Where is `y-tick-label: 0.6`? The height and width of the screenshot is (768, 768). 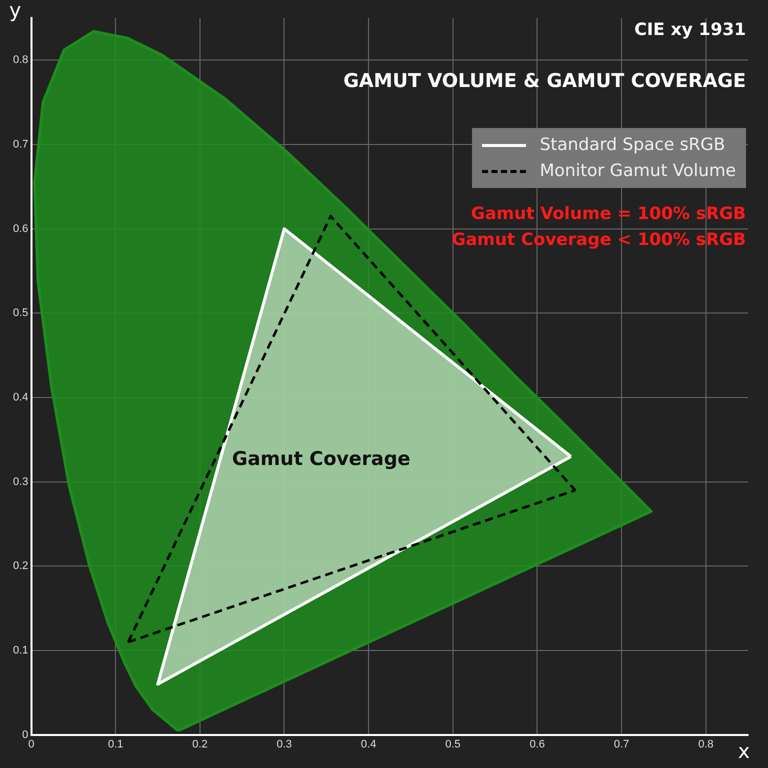 y-tick-label: 0.6 is located at coordinates (20, 228).